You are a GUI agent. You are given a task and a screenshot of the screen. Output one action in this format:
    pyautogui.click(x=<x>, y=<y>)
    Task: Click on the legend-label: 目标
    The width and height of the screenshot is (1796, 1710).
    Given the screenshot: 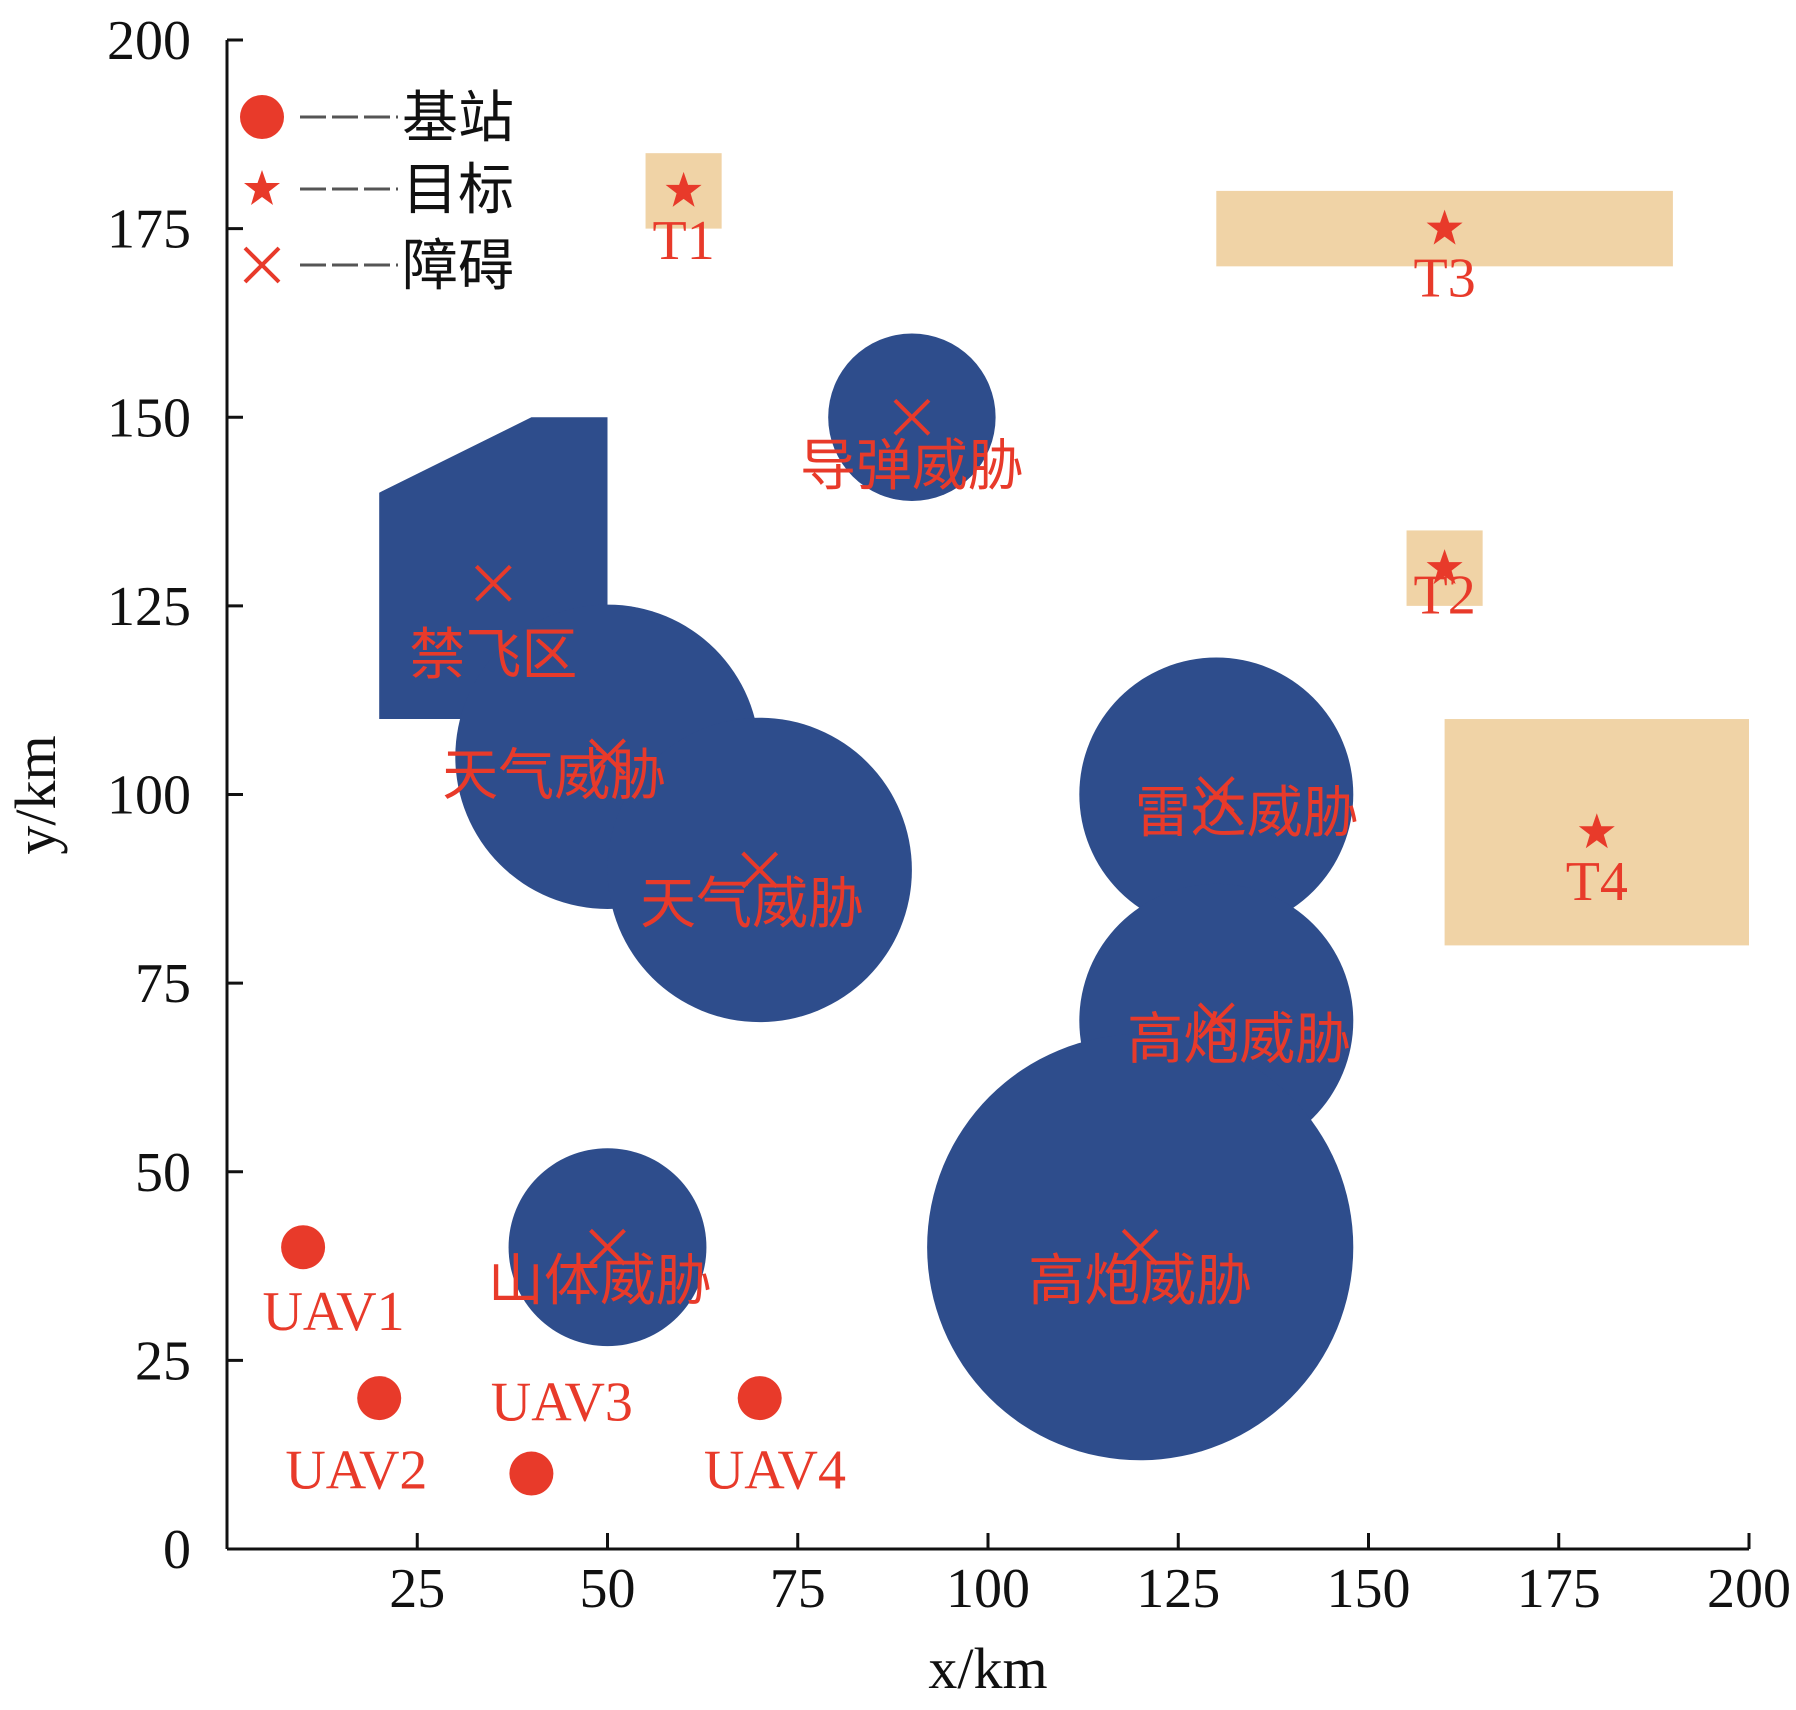 What is the action you would take?
    pyautogui.click(x=458, y=191)
    